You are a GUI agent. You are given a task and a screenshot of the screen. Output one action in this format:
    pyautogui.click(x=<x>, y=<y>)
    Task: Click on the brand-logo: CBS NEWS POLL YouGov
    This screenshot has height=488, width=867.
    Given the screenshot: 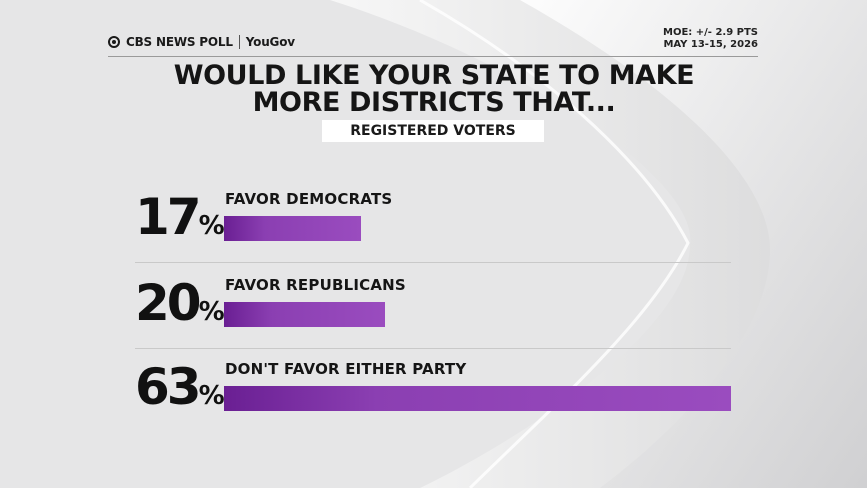 What is the action you would take?
    pyautogui.click(x=201, y=42)
    